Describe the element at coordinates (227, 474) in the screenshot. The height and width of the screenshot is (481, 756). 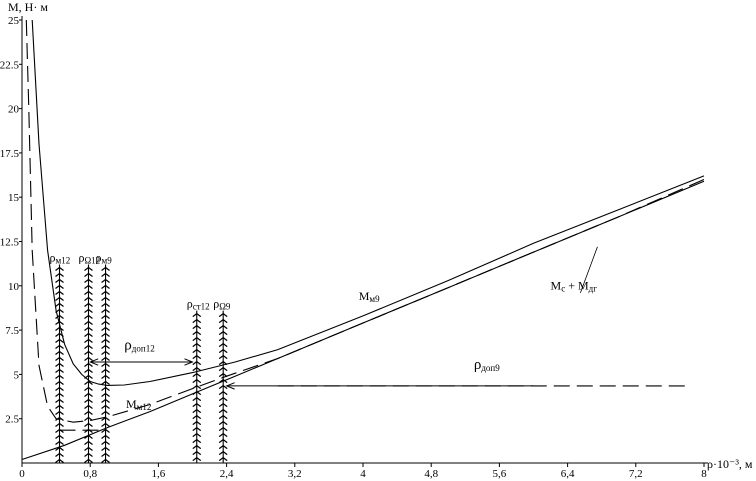
I see `x-tick-label: 2,4` at that location.